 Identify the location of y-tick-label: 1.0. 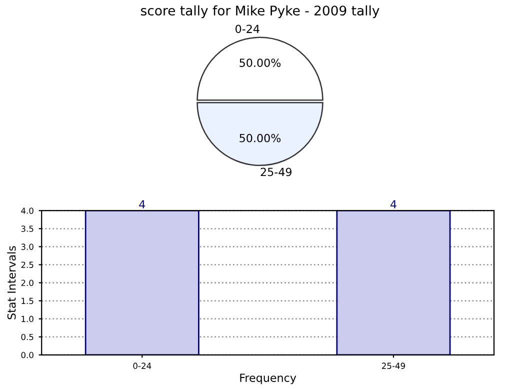
(28, 319).